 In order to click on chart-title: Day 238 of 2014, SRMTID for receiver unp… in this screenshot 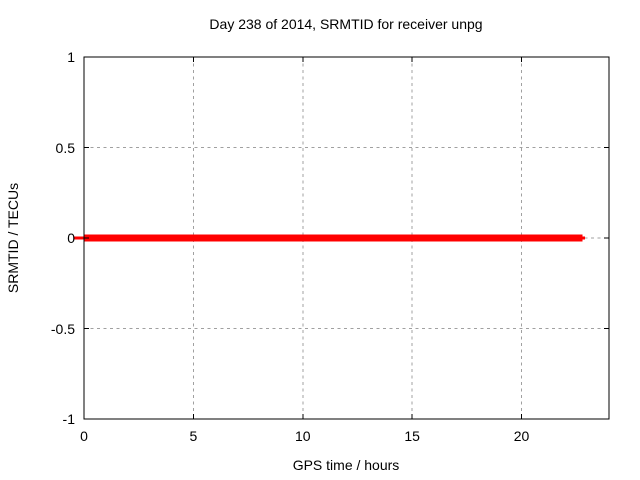, I will do `click(346, 24)`.